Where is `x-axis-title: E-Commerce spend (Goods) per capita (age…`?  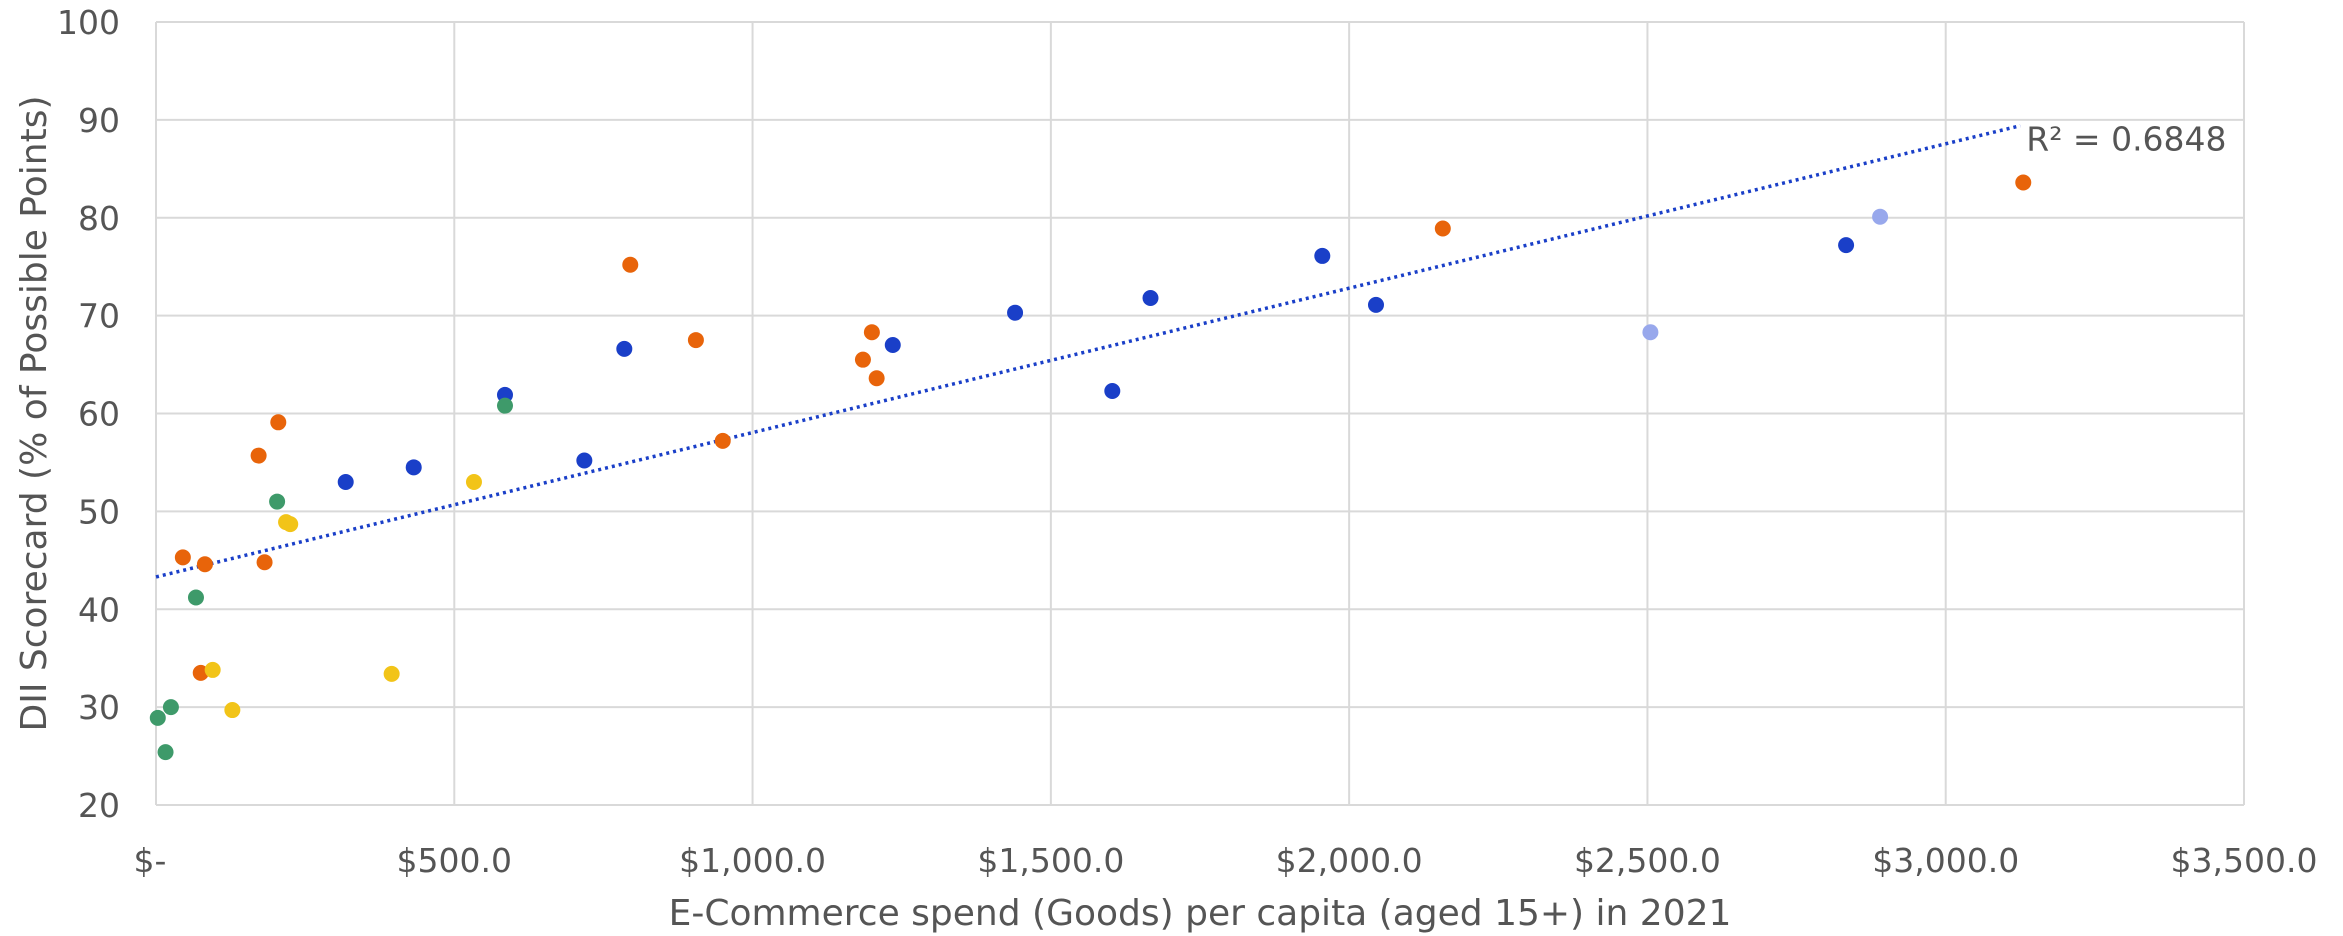
x-axis-title: E-Commerce spend (Goods) per capita (age… is located at coordinates (1200, 913).